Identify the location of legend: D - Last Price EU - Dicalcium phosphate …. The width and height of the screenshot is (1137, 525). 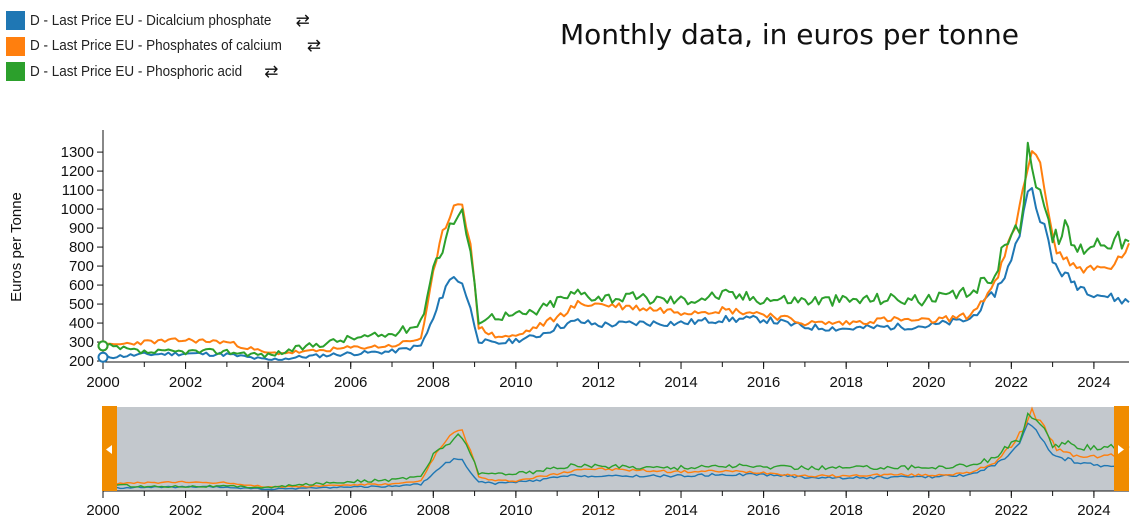
(163, 46).